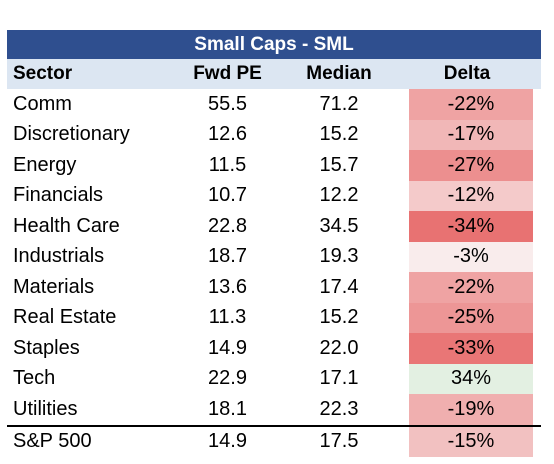 This screenshot has width=554, height=464. Describe the element at coordinates (52, 441) in the screenshot. I see `total-sector: S&P 500` at that location.